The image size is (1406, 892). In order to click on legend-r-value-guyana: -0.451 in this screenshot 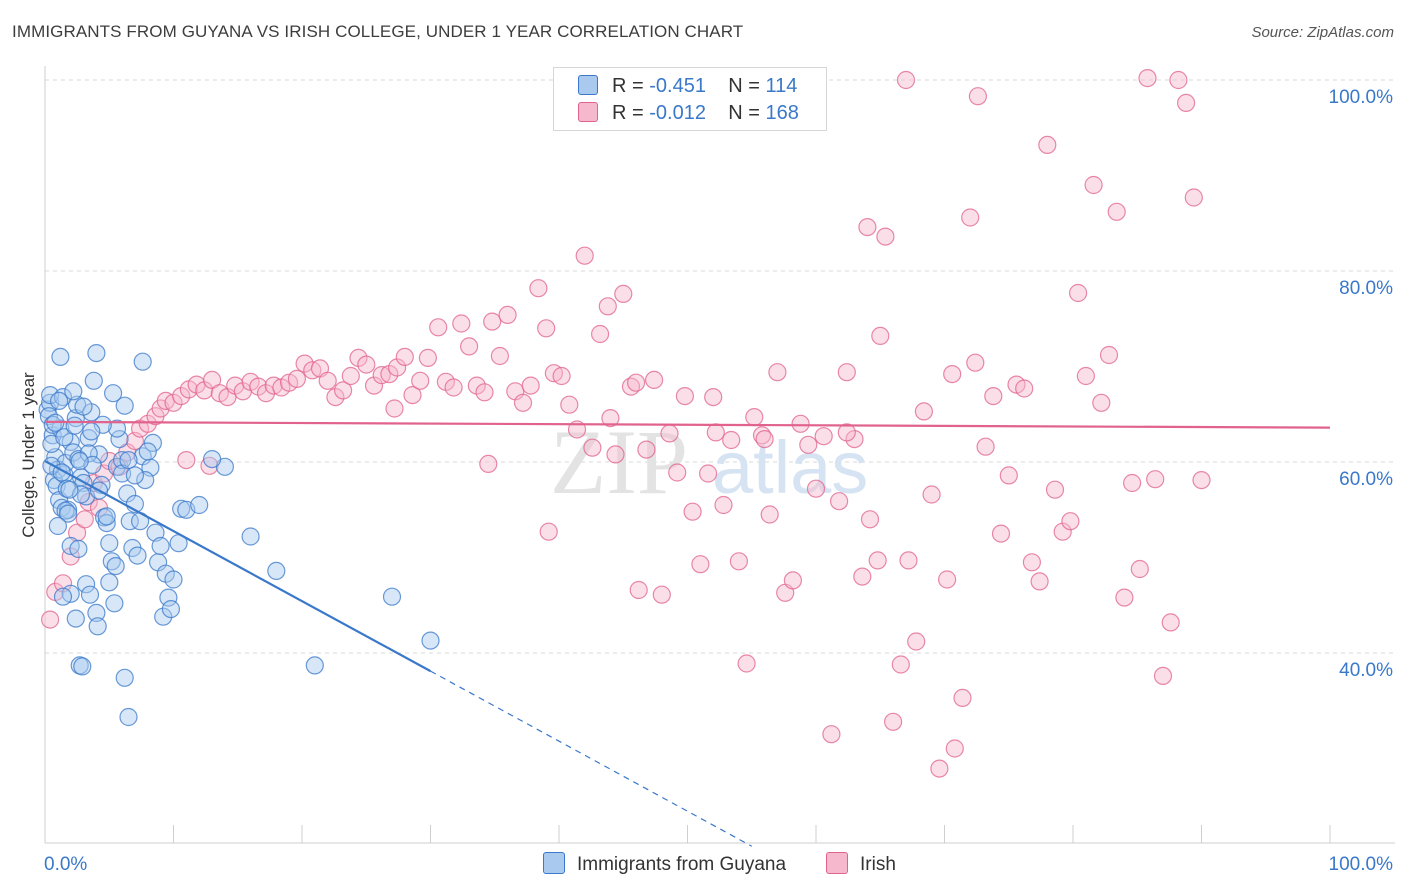, I will do `click(677, 86)`.